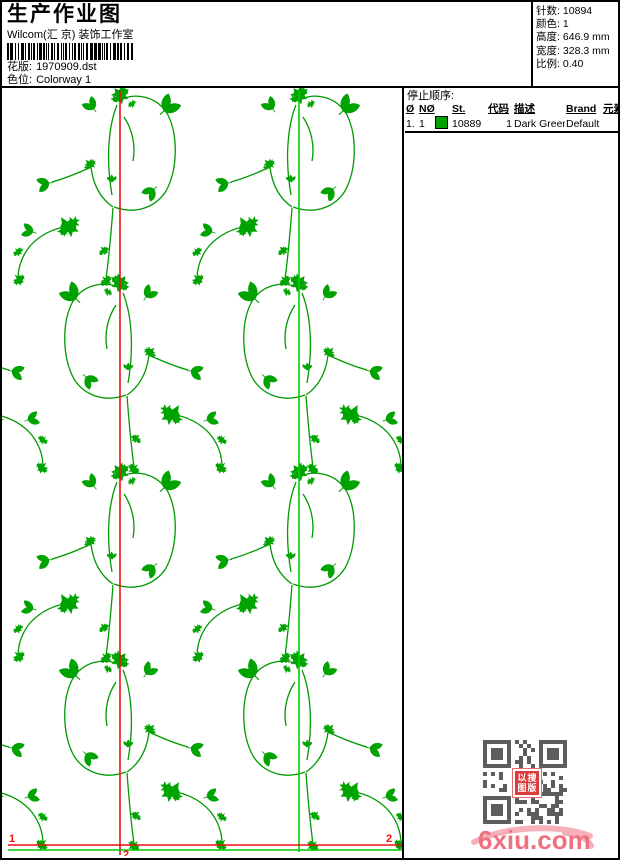 The image size is (620, 860). What do you see at coordinates (126, 852) in the screenshot?
I see `guide-label-1: 2` at bounding box center [126, 852].